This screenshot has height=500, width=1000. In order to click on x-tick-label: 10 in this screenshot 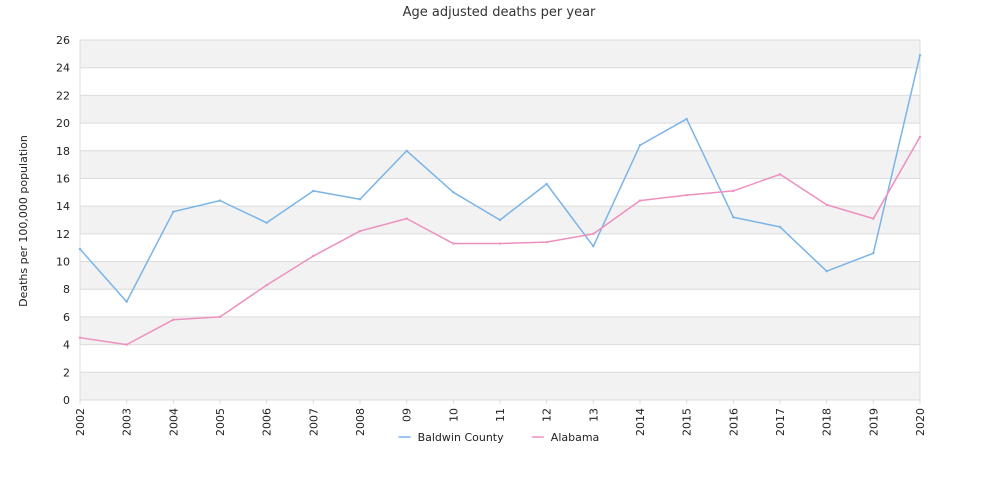, I will do `click(453, 415)`.